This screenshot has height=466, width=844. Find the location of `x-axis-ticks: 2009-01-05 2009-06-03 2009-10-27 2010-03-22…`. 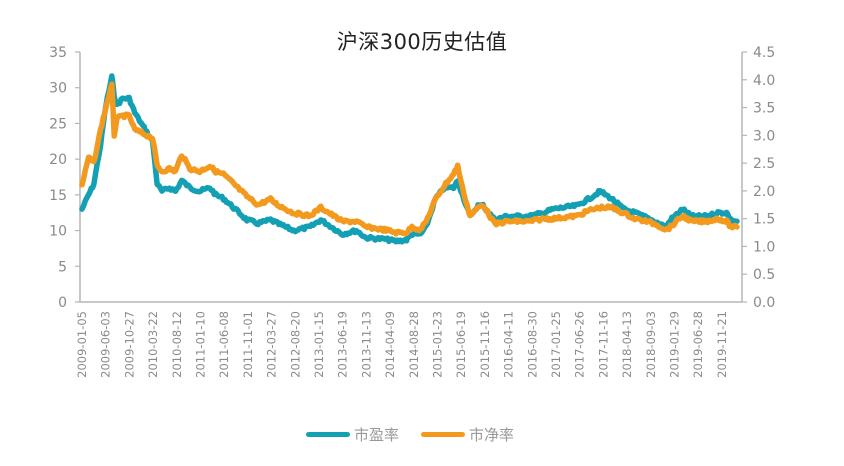

x-axis-ticks: 2009-01-05 2009-06-03 2009-10-27 2010-03-22… is located at coordinates (402, 344).